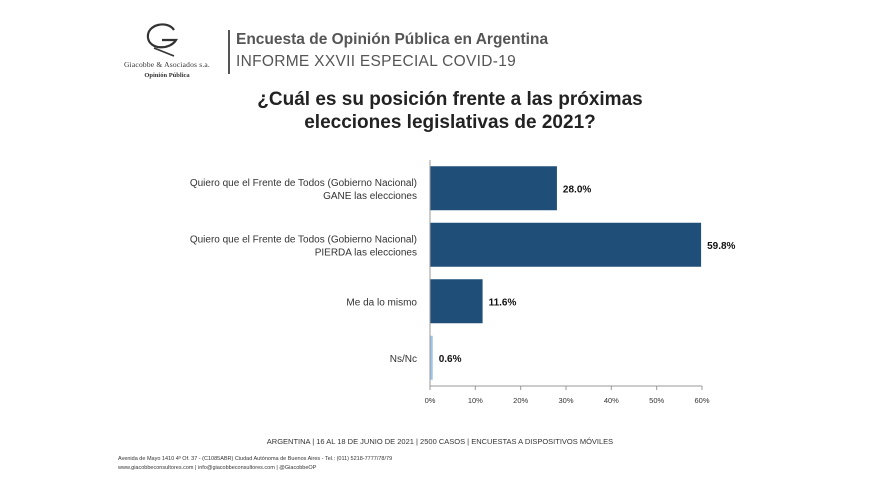  I want to click on x-tick-label-7: 60%, so click(701, 400).